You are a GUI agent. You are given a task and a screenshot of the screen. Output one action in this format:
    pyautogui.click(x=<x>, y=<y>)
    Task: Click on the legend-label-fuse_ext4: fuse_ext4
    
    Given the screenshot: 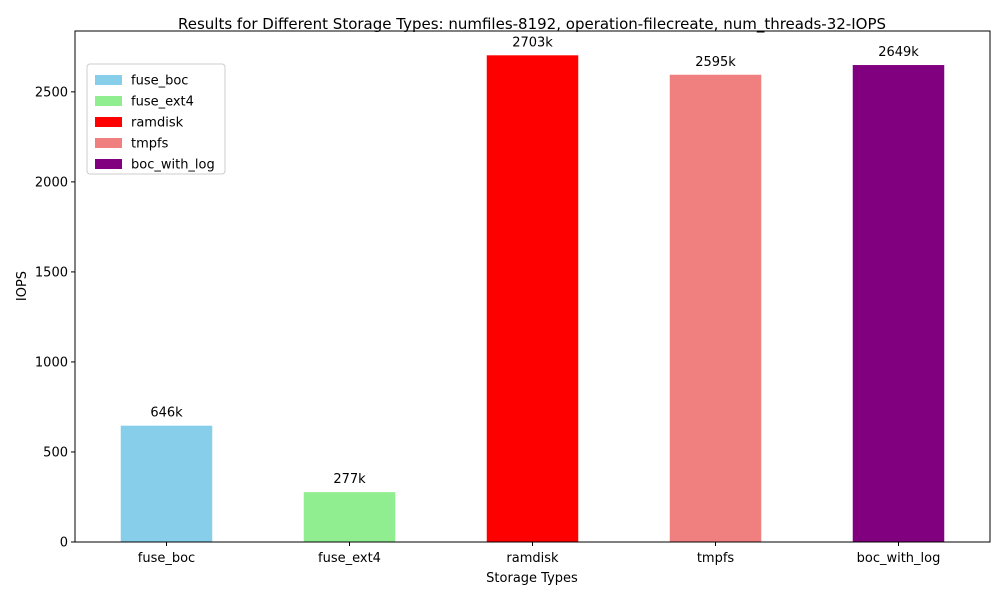 What is the action you would take?
    pyautogui.click(x=162, y=102)
    